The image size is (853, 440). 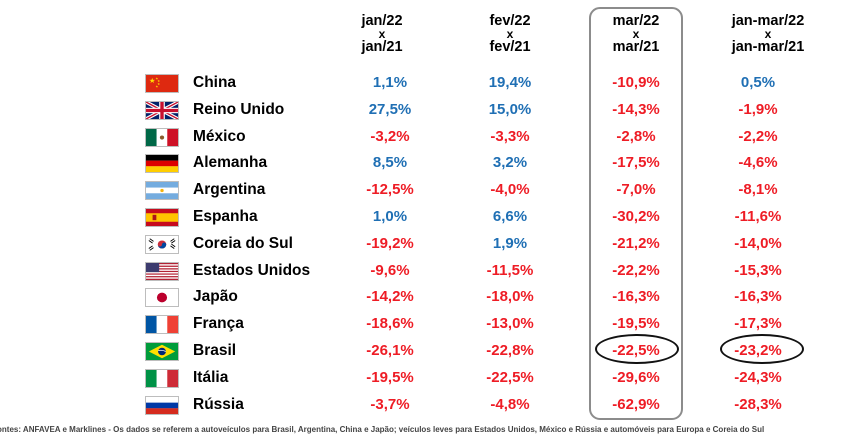 I want to click on country-label: França, so click(x=218, y=324).